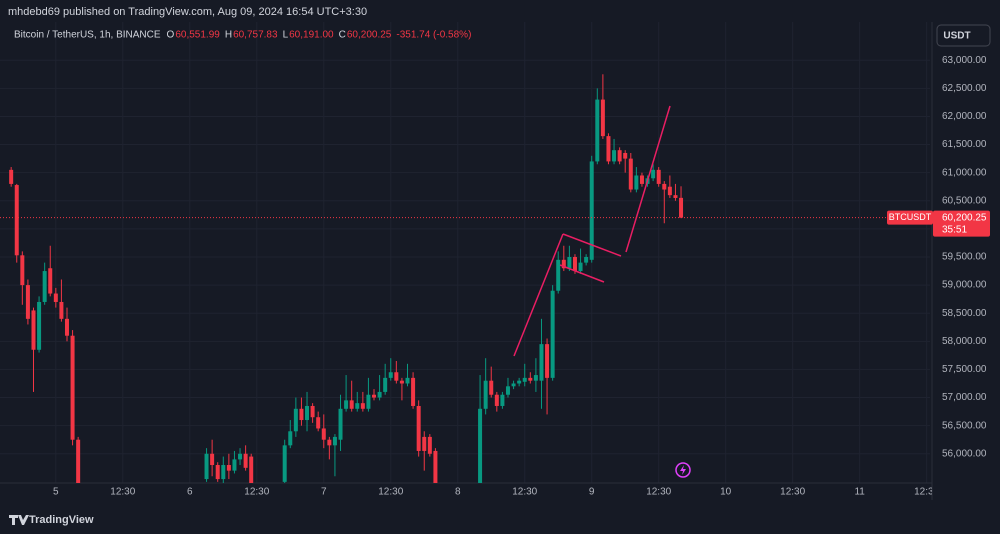  What do you see at coordinates (369, 35) in the screenshot?
I see `ohlc-value: 60,200.25` at bounding box center [369, 35].